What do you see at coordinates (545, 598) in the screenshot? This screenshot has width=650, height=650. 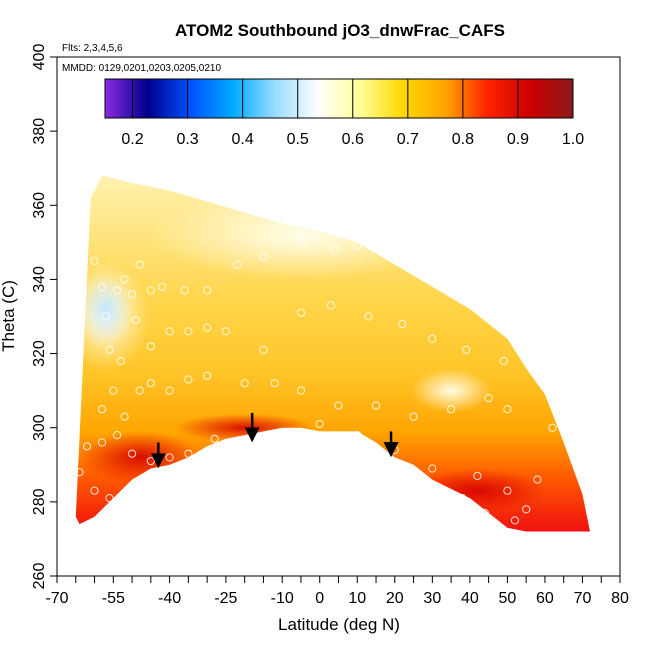 I see `x-tick-label-11: 60` at bounding box center [545, 598].